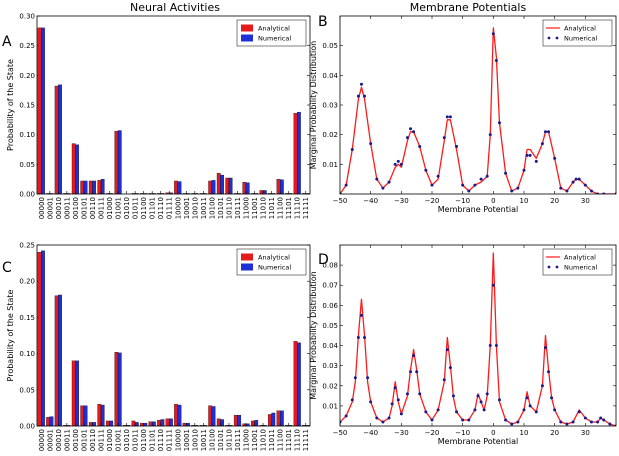 The width and height of the screenshot is (619, 456). Describe the element at coordinates (271, 33) in the screenshot. I see `legend-box` at that location.